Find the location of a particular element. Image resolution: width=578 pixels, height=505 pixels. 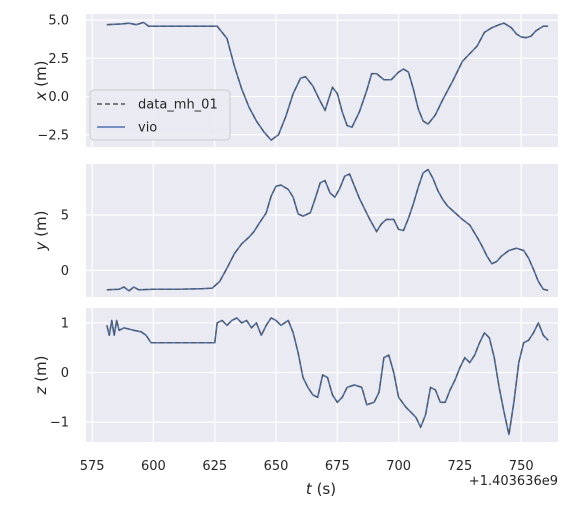

y-tick-label: 0.0 is located at coordinates (58, 97).